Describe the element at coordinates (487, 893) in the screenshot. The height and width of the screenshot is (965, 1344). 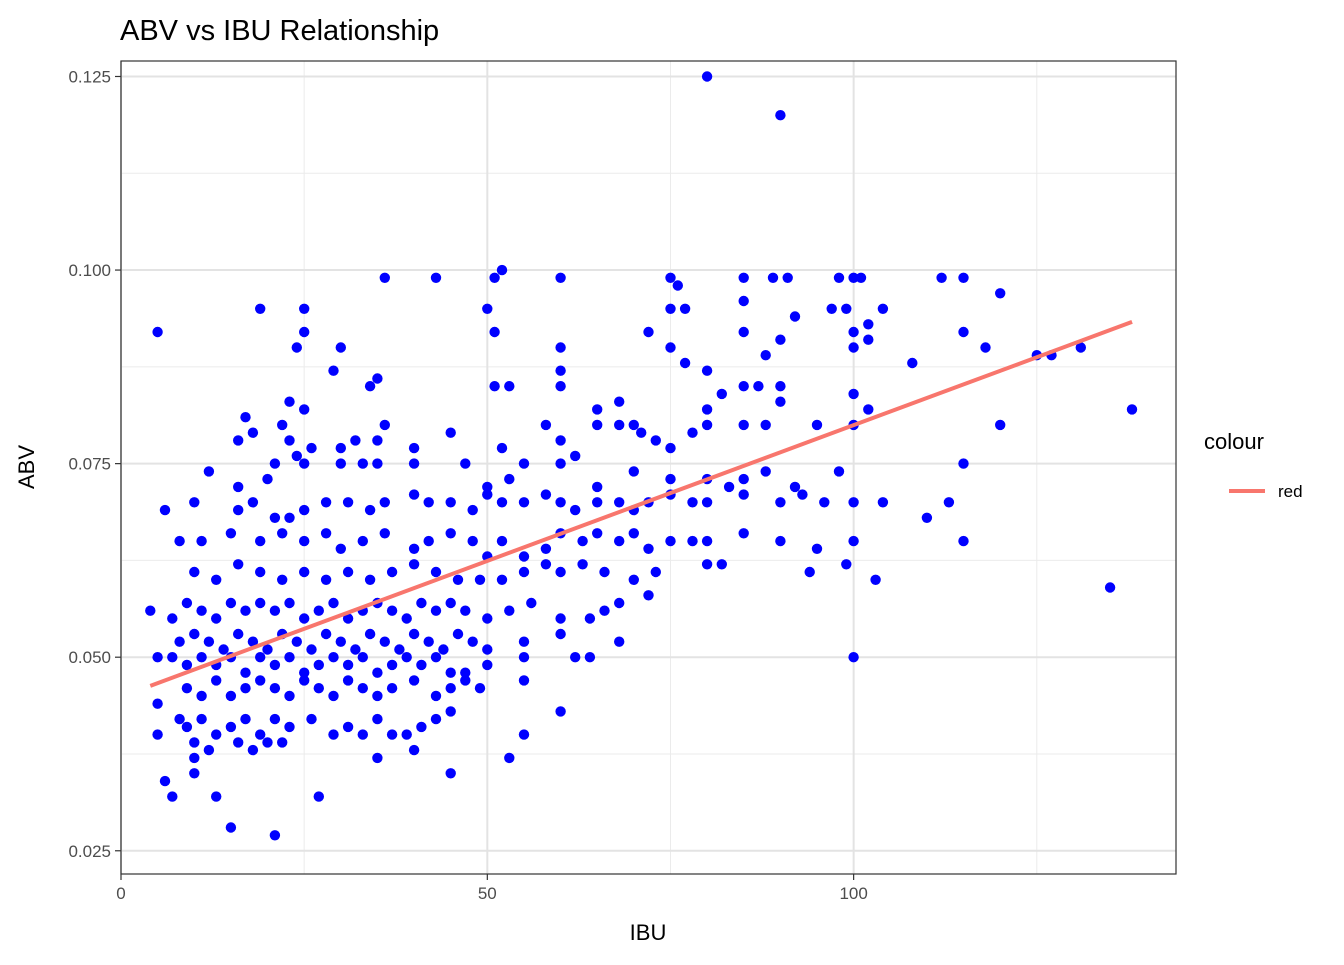
I see `x-tick-label: 50` at that location.